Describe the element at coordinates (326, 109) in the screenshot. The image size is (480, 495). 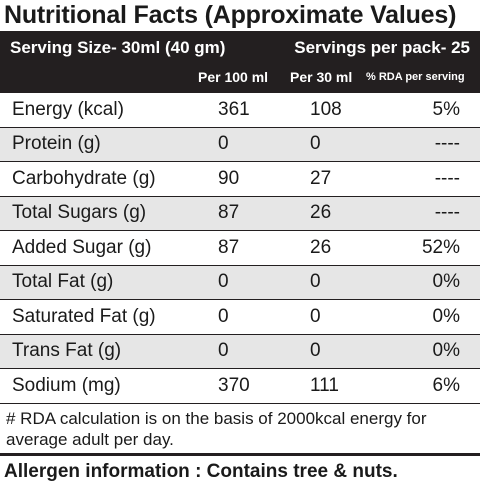
I see `value-per-30ml: 108` at that location.